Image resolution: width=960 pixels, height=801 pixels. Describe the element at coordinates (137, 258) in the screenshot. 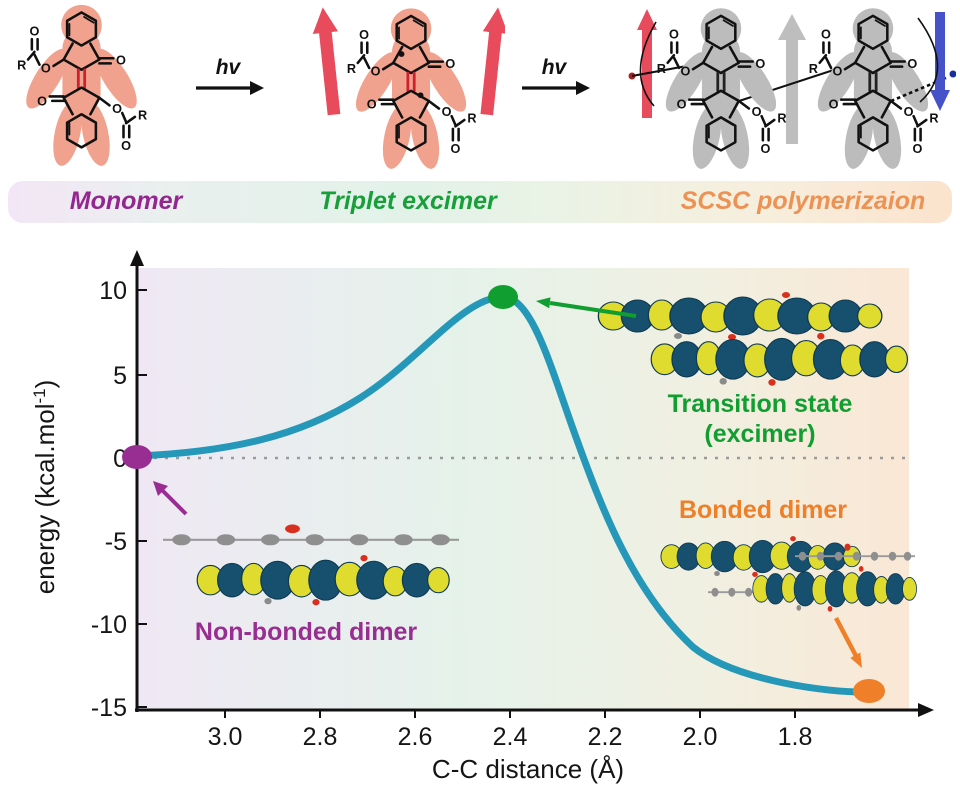

I see `y-axis-arrowhead-icon` at that location.